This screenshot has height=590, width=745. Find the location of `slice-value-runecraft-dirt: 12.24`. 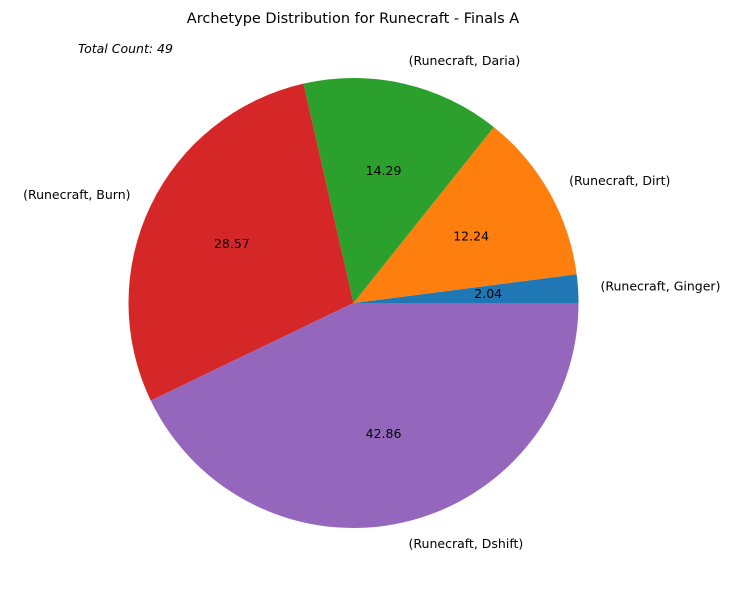

slice-value-runecraft-dirt: 12.24 is located at coordinates (471, 235).